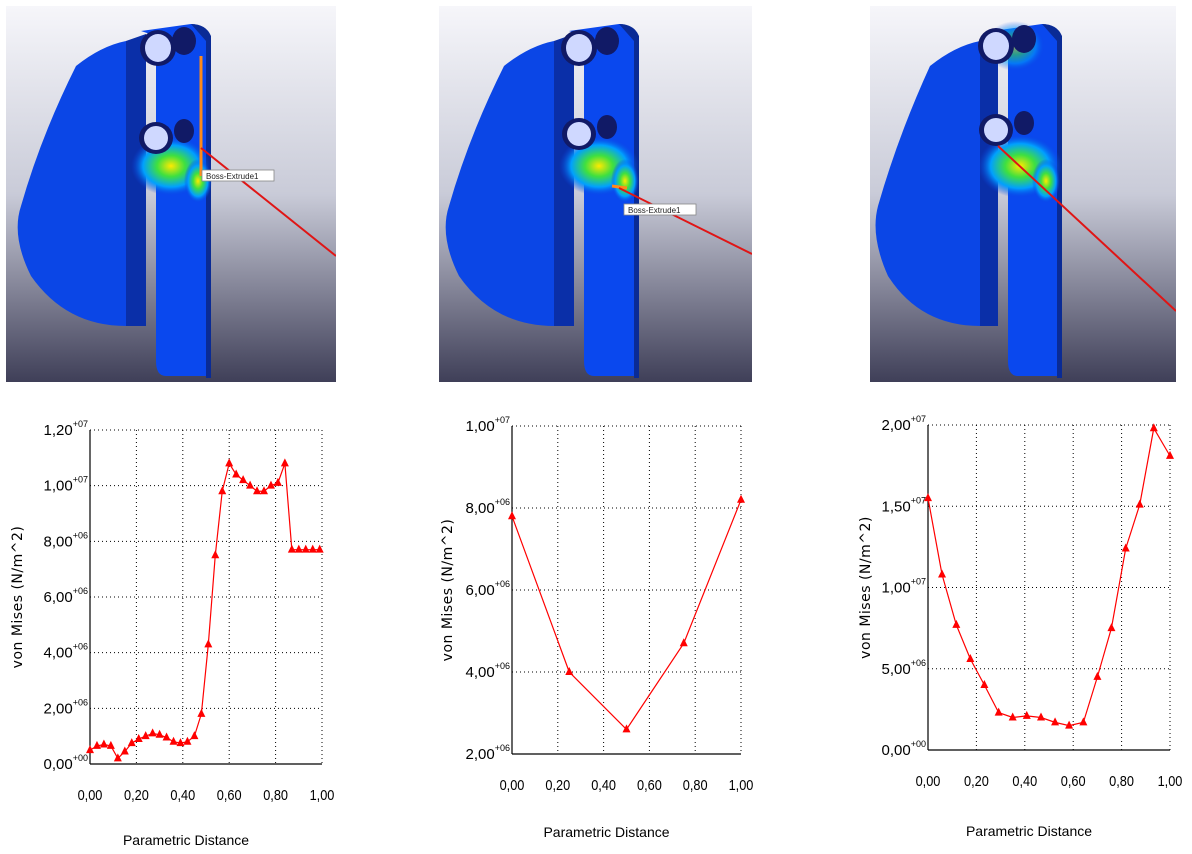 This screenshot has height=854, width=1192. I want to click on model-view-2: Boss-Extrude1, so click(595, 194).